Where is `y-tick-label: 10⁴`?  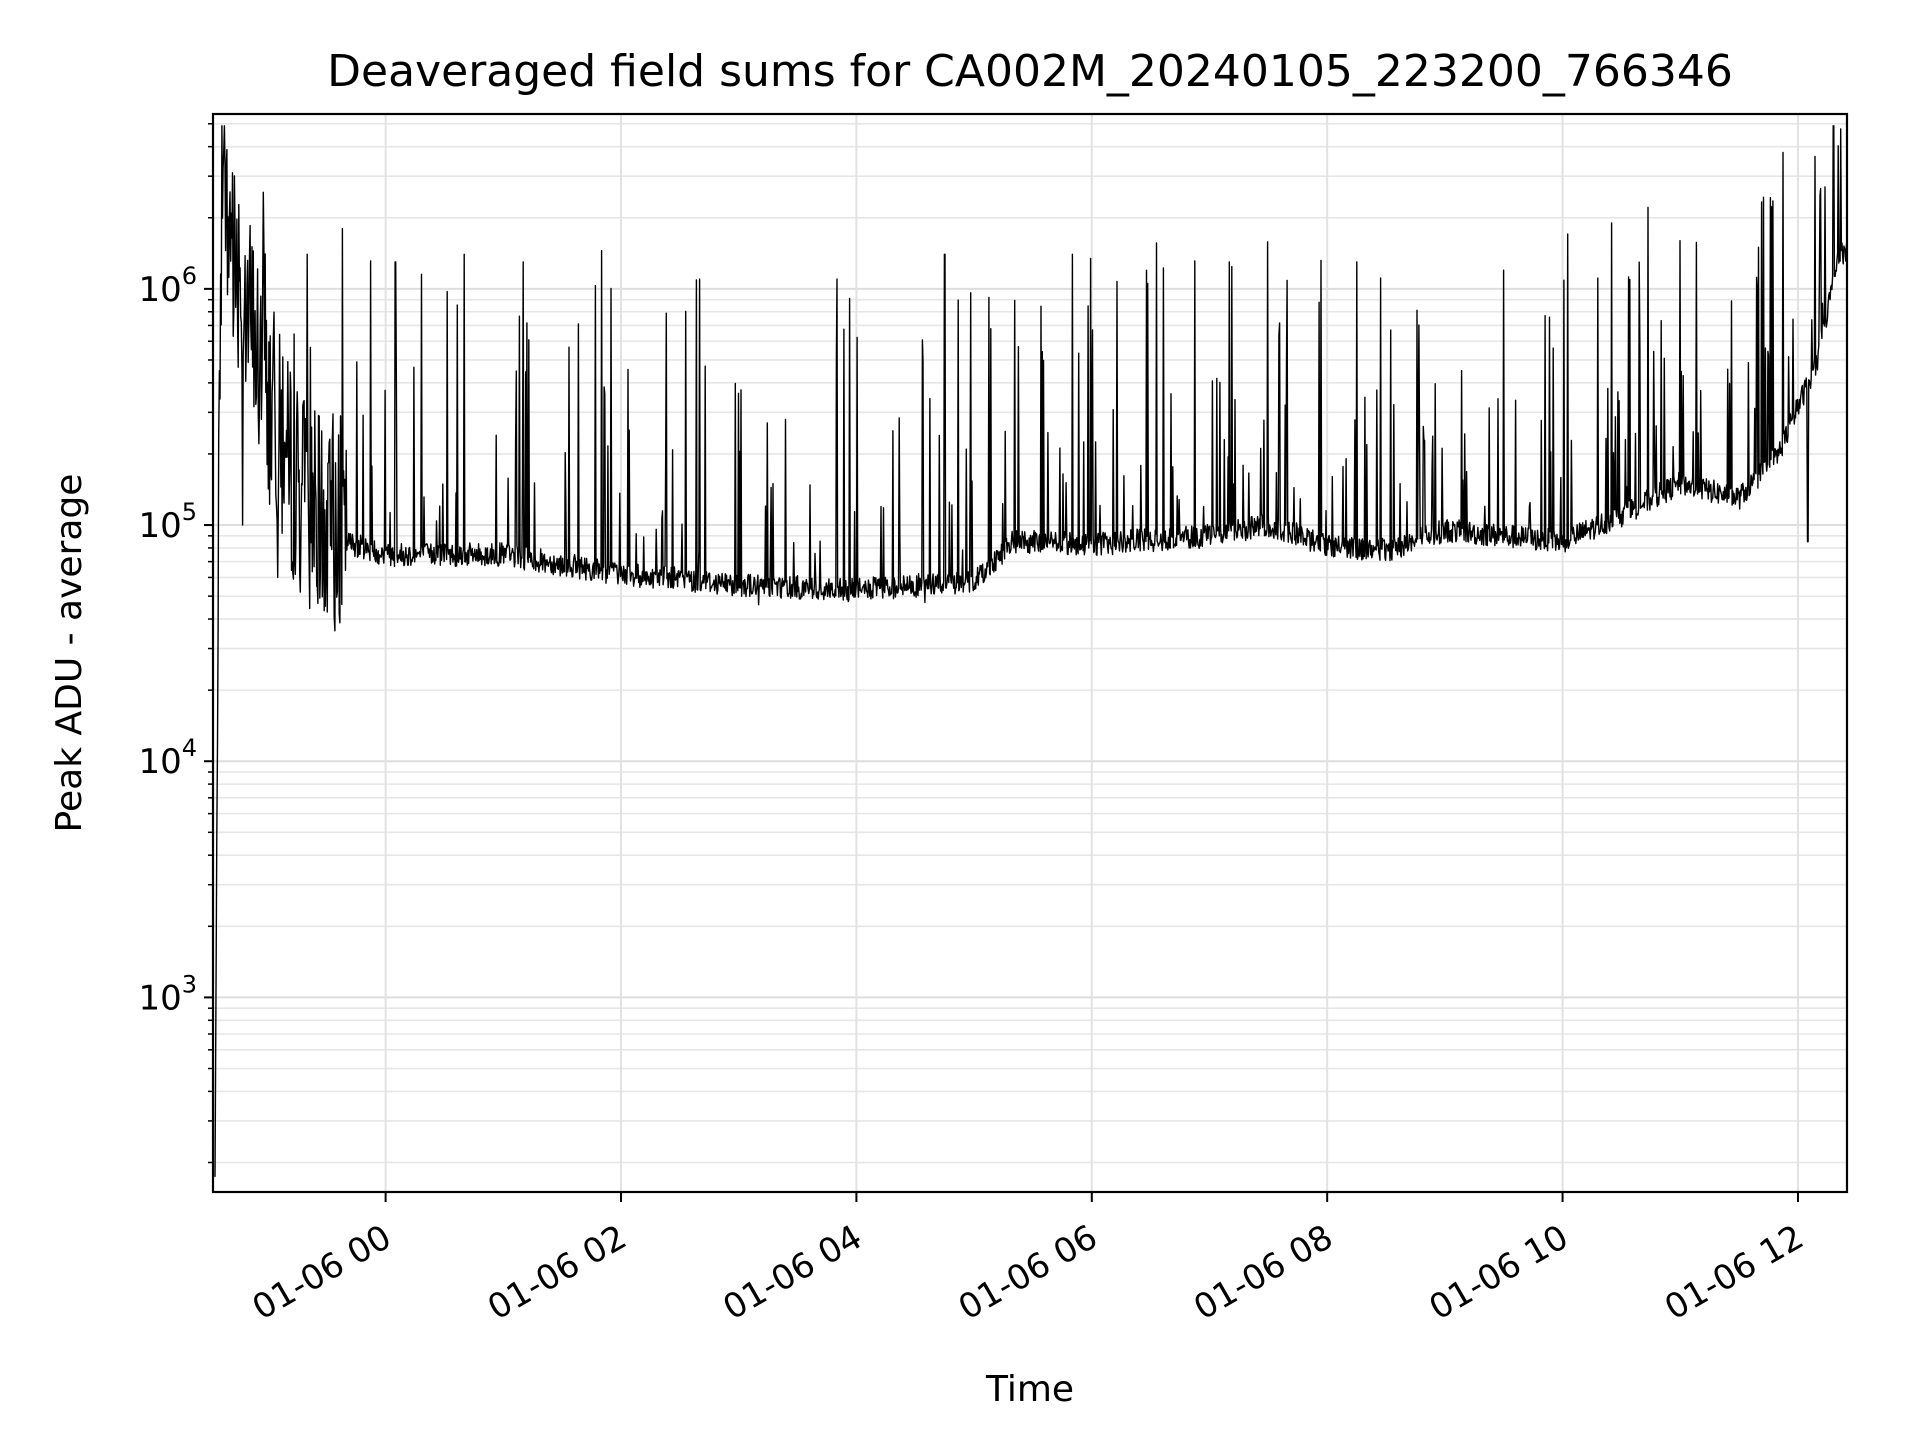
y-tick-label: 10⁴ is located at coordinates (167, 758).